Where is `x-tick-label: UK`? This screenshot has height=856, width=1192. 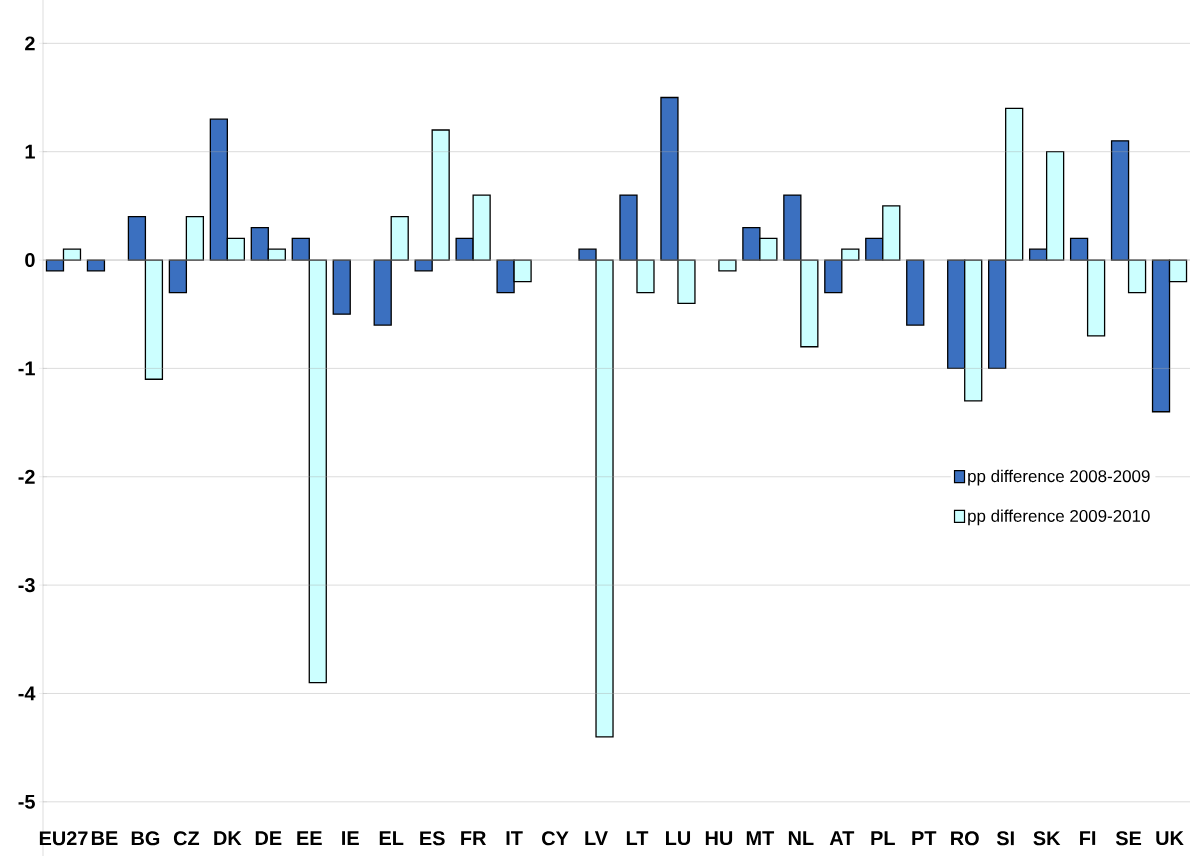
x-tick-label: UK is located at coordinates (1170, 838).